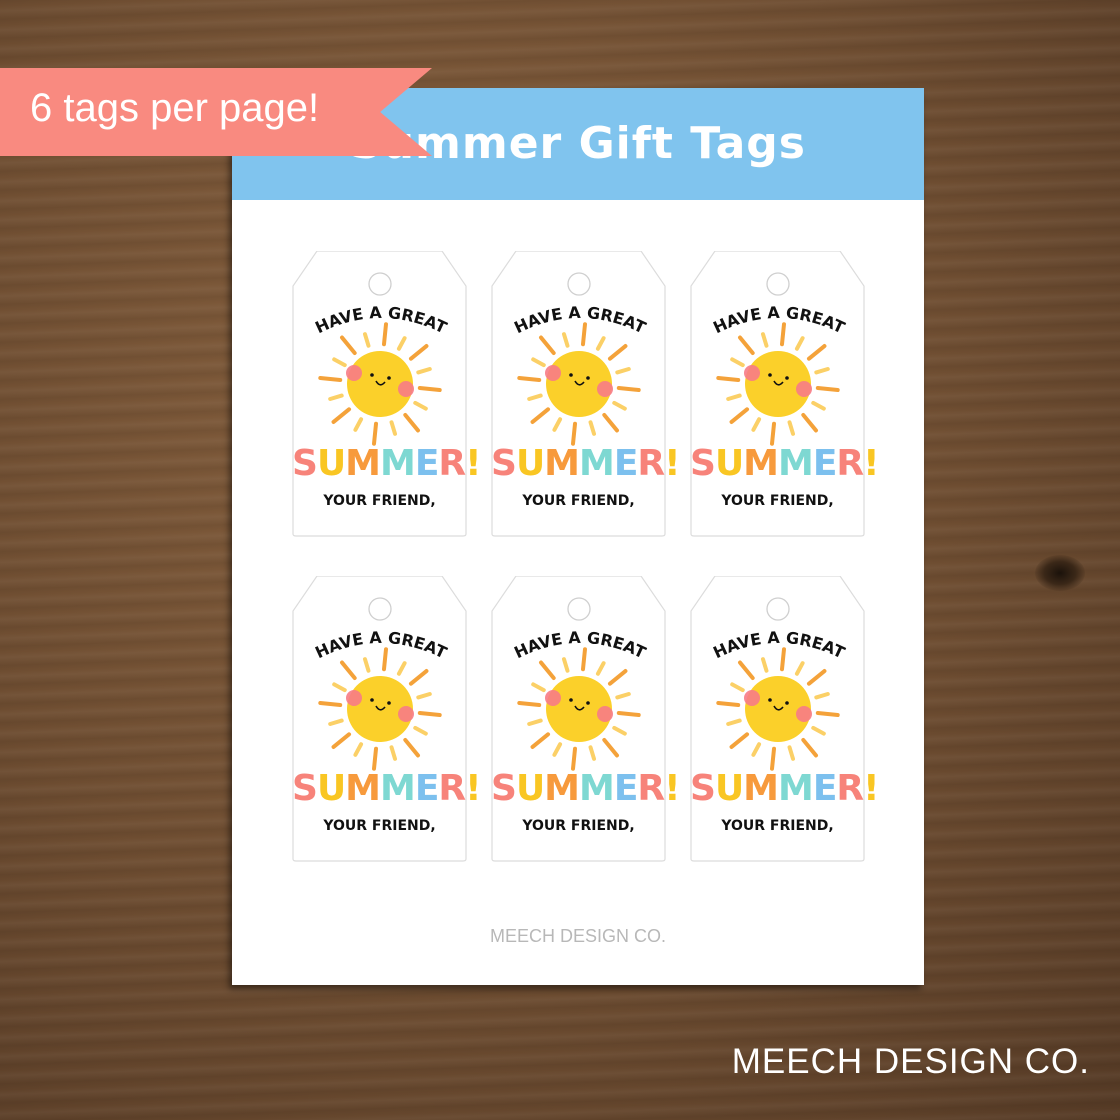  Describe the element at coordinates (175, 108) in the screenshot. I see `banner-label: 6 tags per page!` at that location.